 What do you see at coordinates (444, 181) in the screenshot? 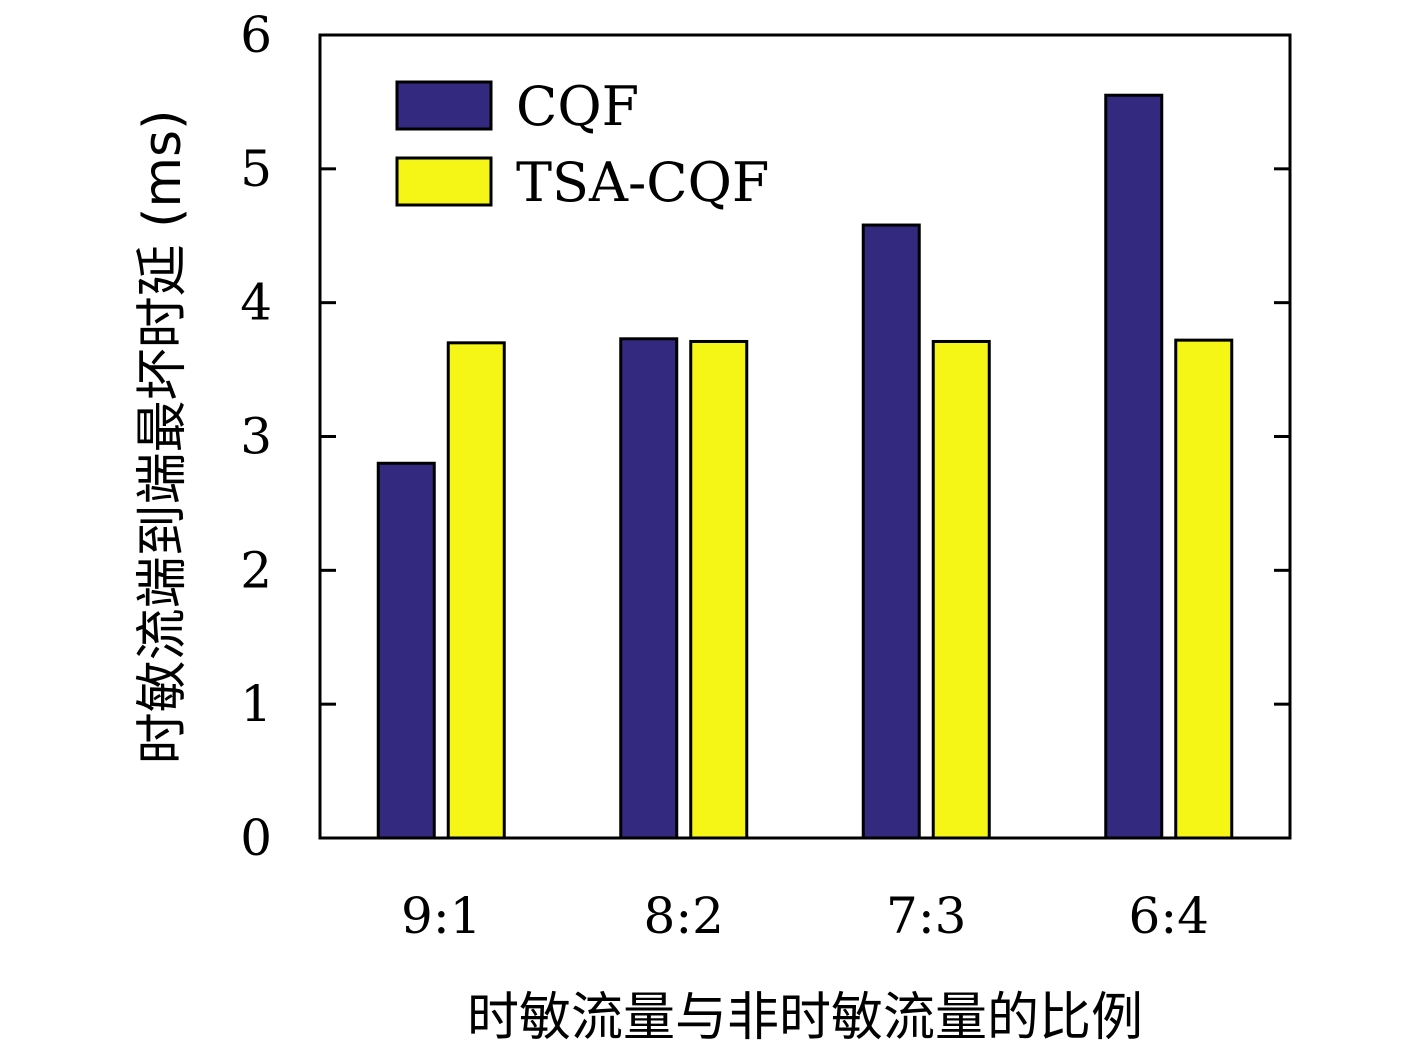
I see `legend-swatch-tsa-cqf` at bounding box center [444, 181].